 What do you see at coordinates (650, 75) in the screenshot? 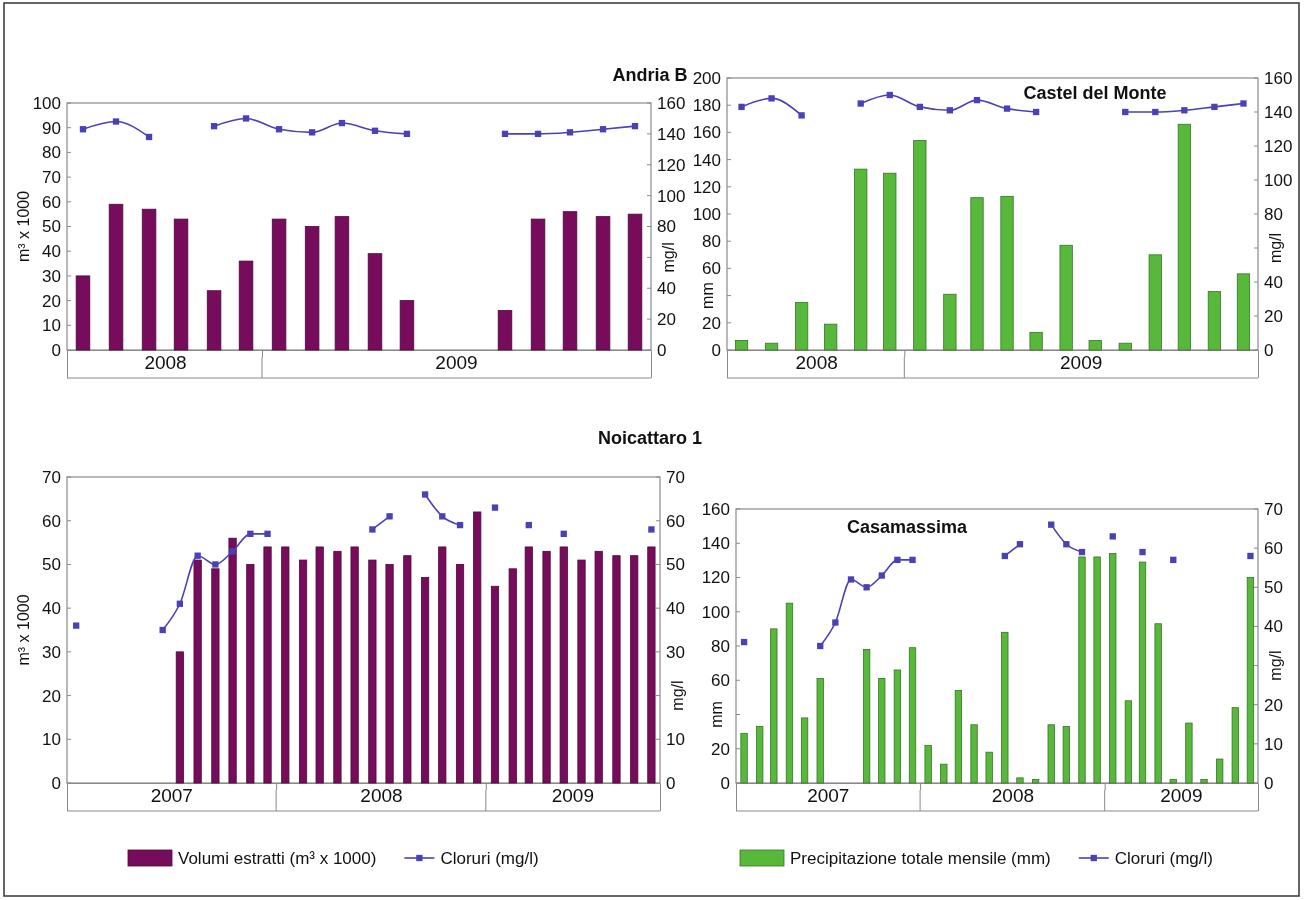
I see `chart-title: Andria B` at bounding box center [650, 75].